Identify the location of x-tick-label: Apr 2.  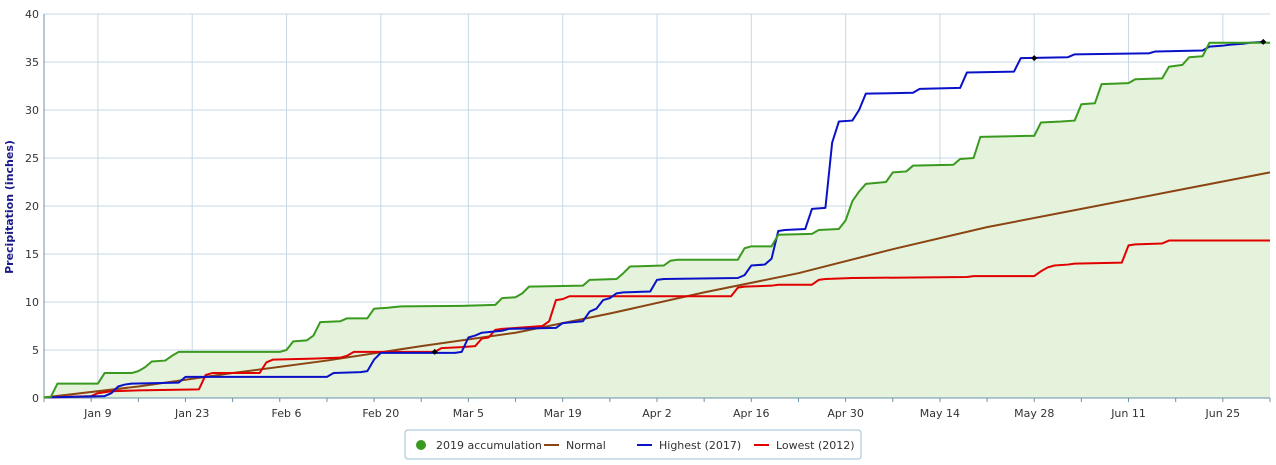
(657, 413).